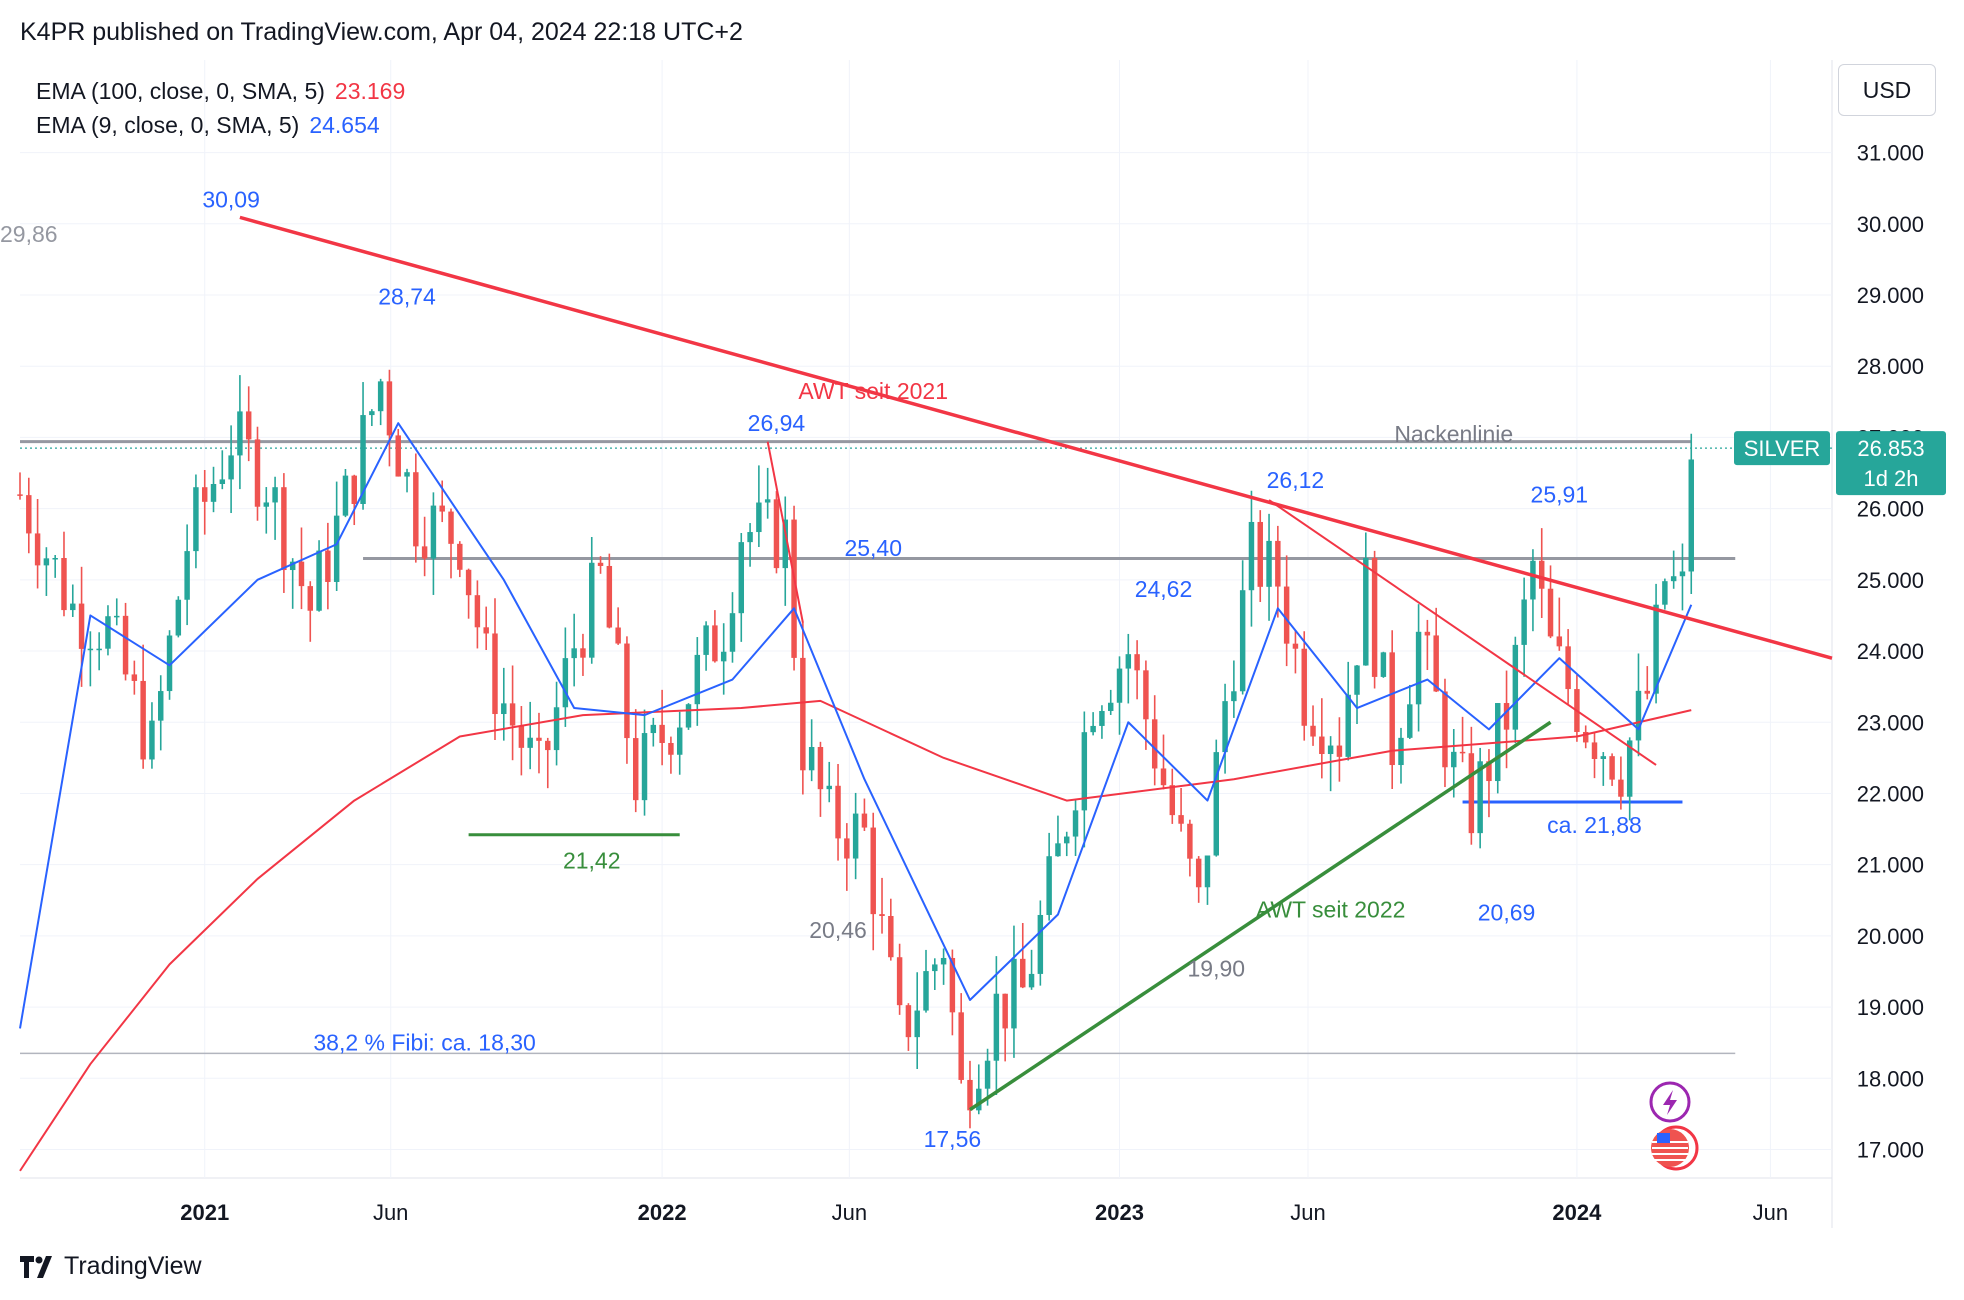  Describe the element at coordinates (424, 1043) in the screenshot. I see `annotation-label: 38,2 % Fibi: ca. 18,30` at that location.